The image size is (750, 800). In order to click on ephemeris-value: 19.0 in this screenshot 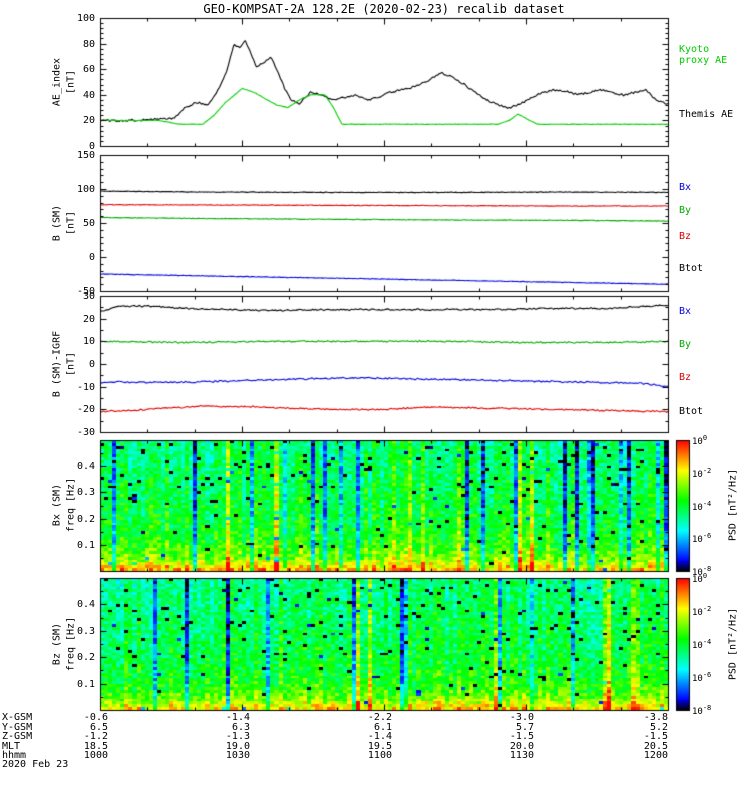, I will do `click(237, 746)`.